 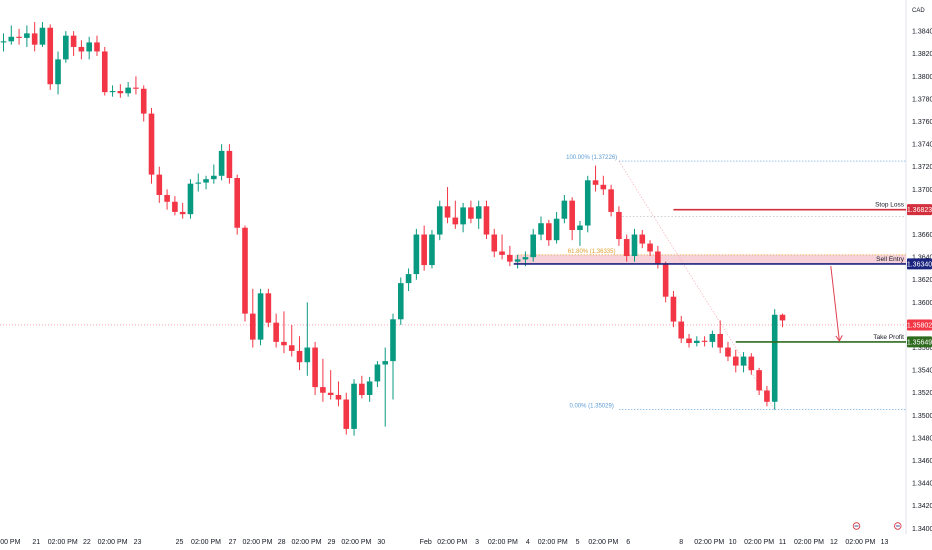 I want to click on y-tick-label: 1.3720, so click(x=922, y=167).